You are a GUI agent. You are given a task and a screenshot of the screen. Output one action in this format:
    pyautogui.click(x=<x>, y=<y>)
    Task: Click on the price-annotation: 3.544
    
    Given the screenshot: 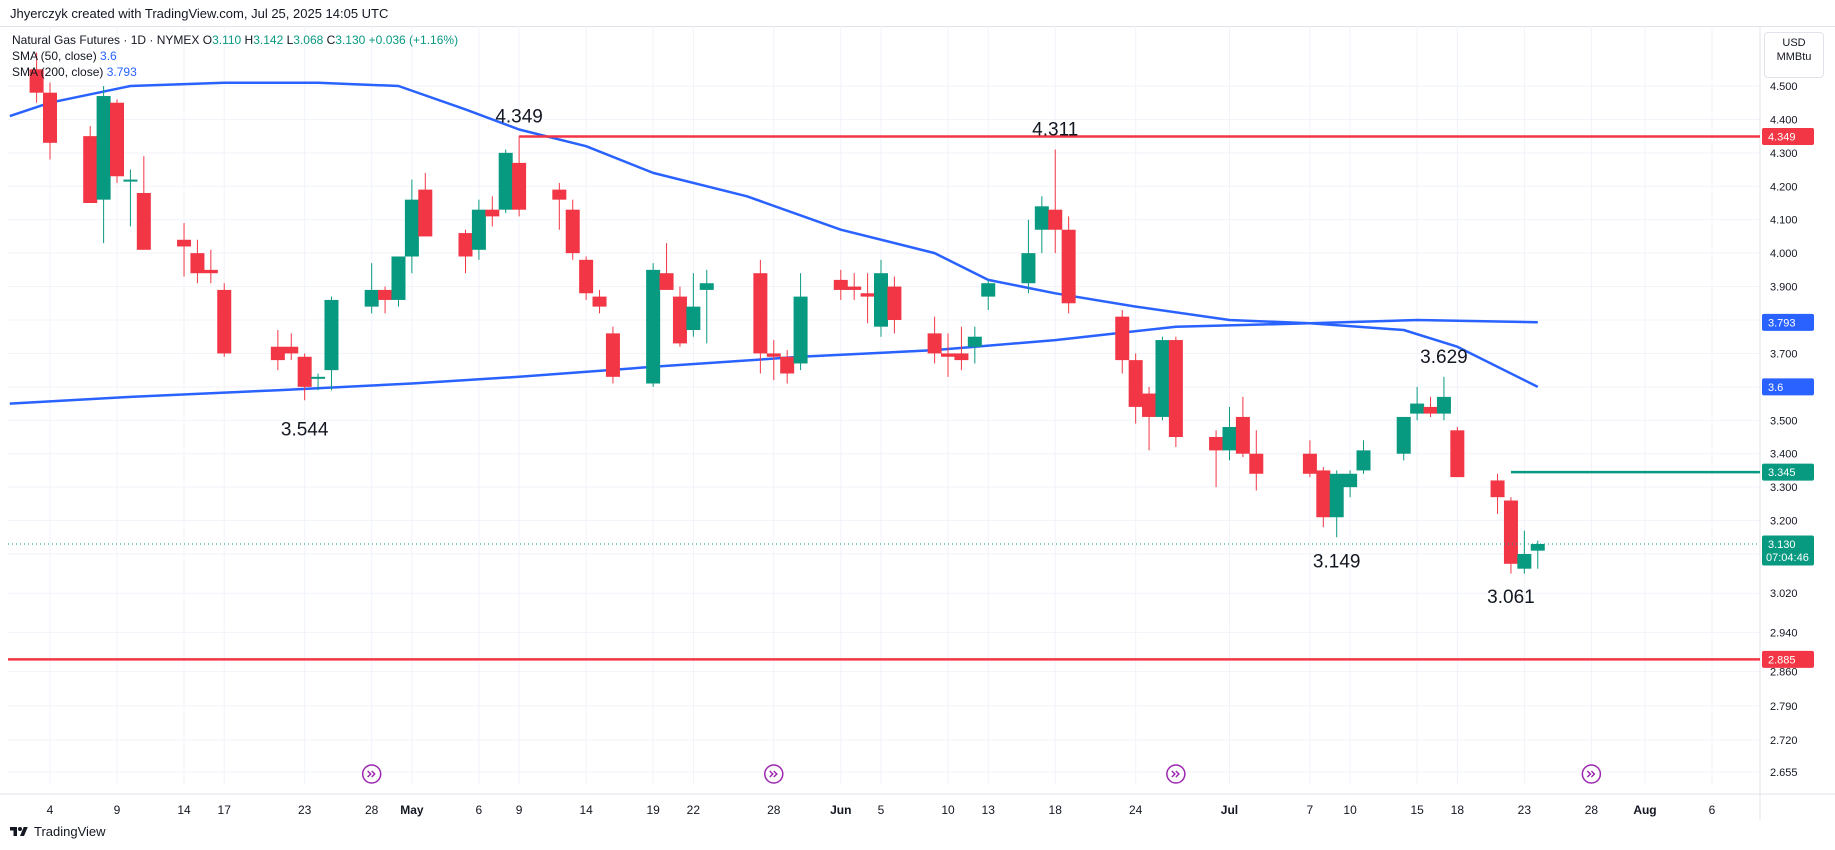 What is the action you would take?
    pyautogui.click(x=305, y=430)
    